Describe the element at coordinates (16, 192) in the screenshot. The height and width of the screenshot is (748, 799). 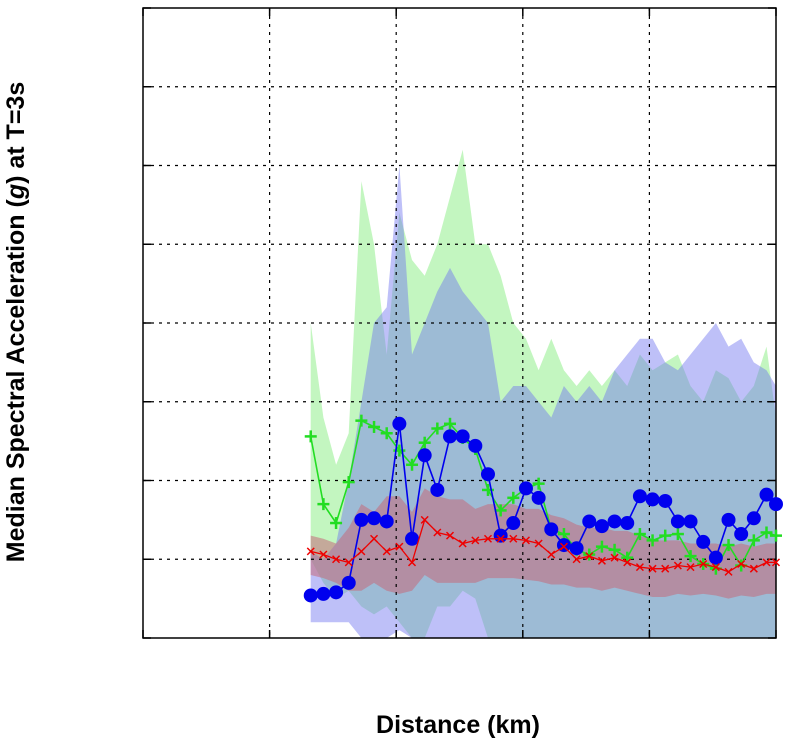
I see `y-axis-label-part-2: g` at that location.